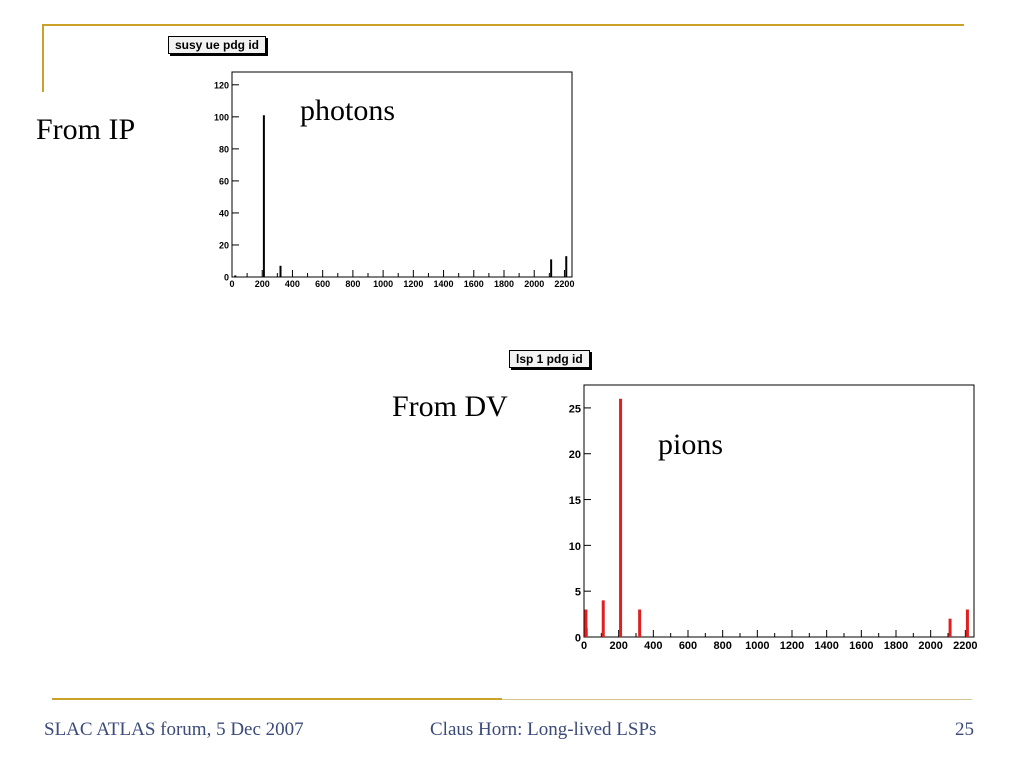 This screenshot has height=768, width=1024. Describe the element at coordinates (503, 25) in the screenshot. I see `top-rule` at that location.